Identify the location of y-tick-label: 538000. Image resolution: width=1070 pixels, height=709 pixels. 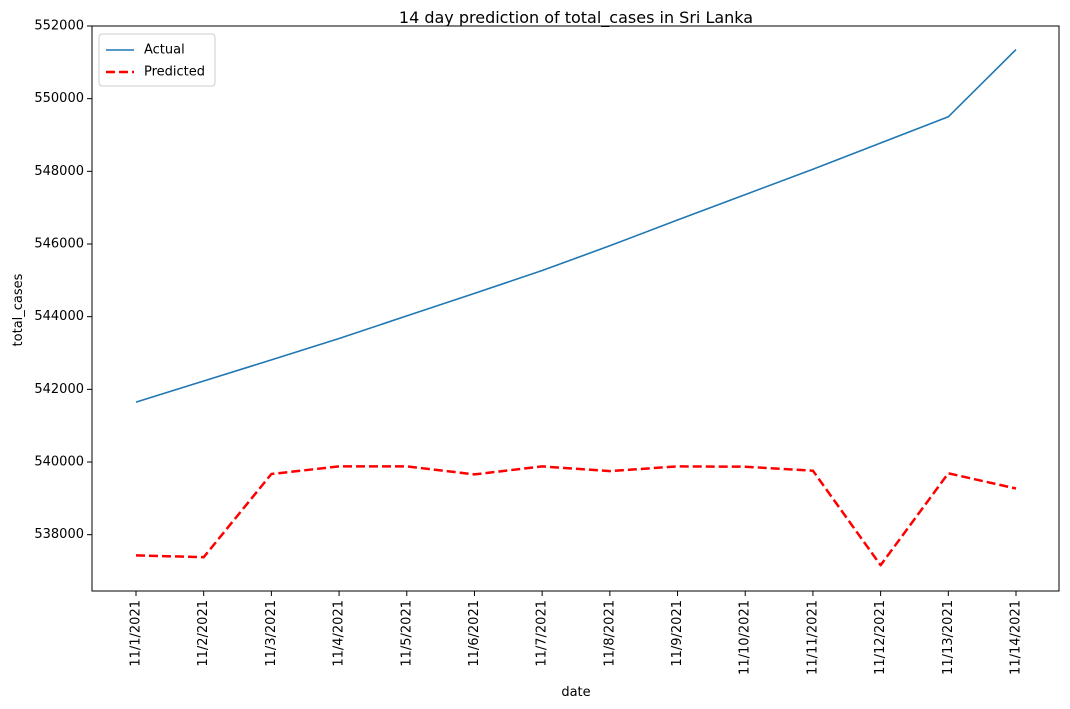
(59, 534).